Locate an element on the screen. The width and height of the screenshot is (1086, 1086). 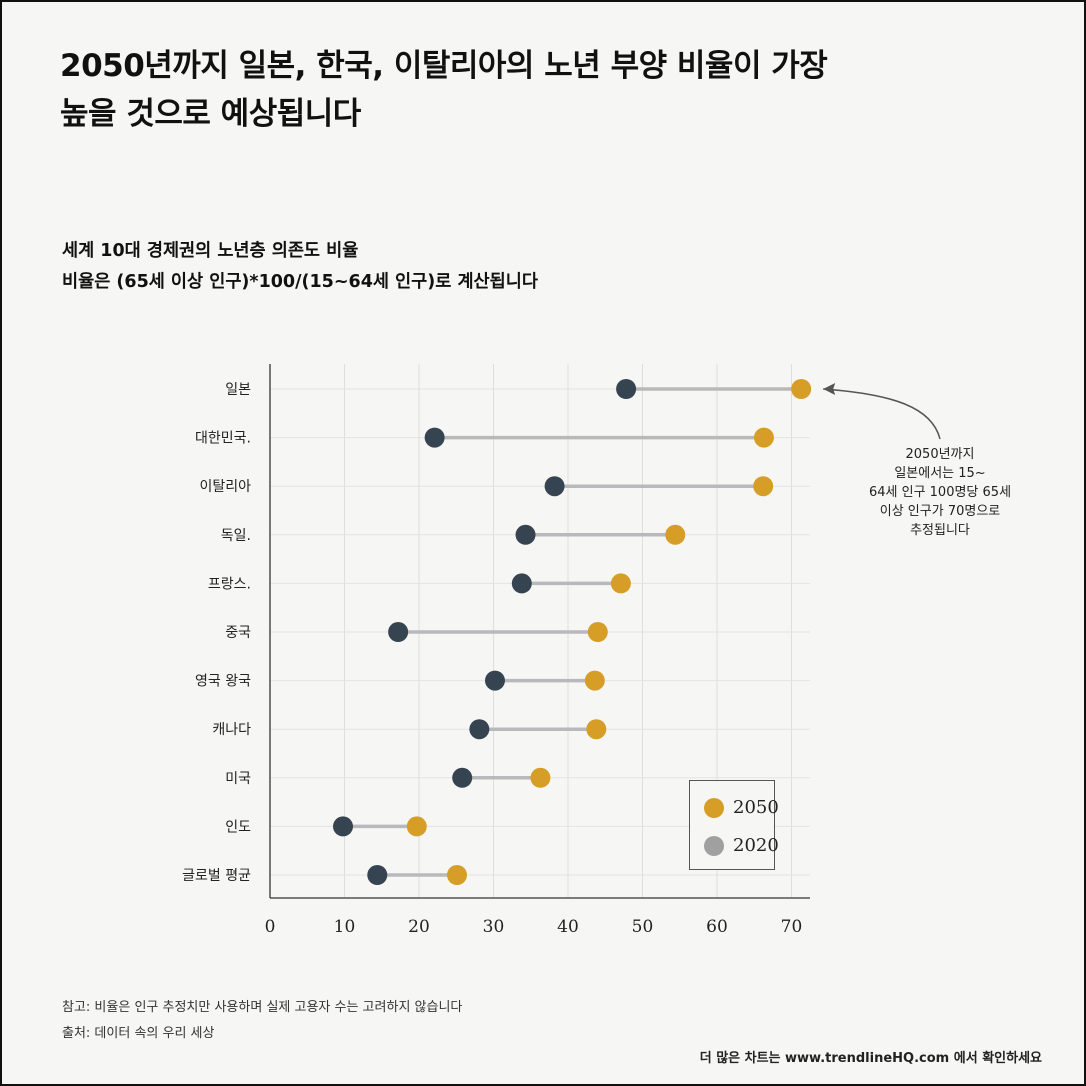
table-row: 대한민국. is located at coordinates (484, 437).